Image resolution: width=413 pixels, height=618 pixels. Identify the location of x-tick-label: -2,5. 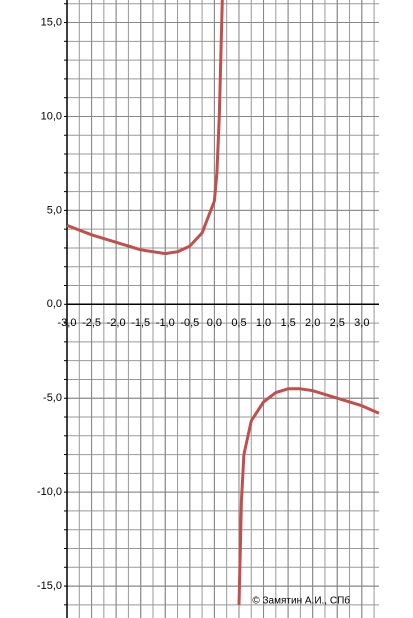
(91, 323).